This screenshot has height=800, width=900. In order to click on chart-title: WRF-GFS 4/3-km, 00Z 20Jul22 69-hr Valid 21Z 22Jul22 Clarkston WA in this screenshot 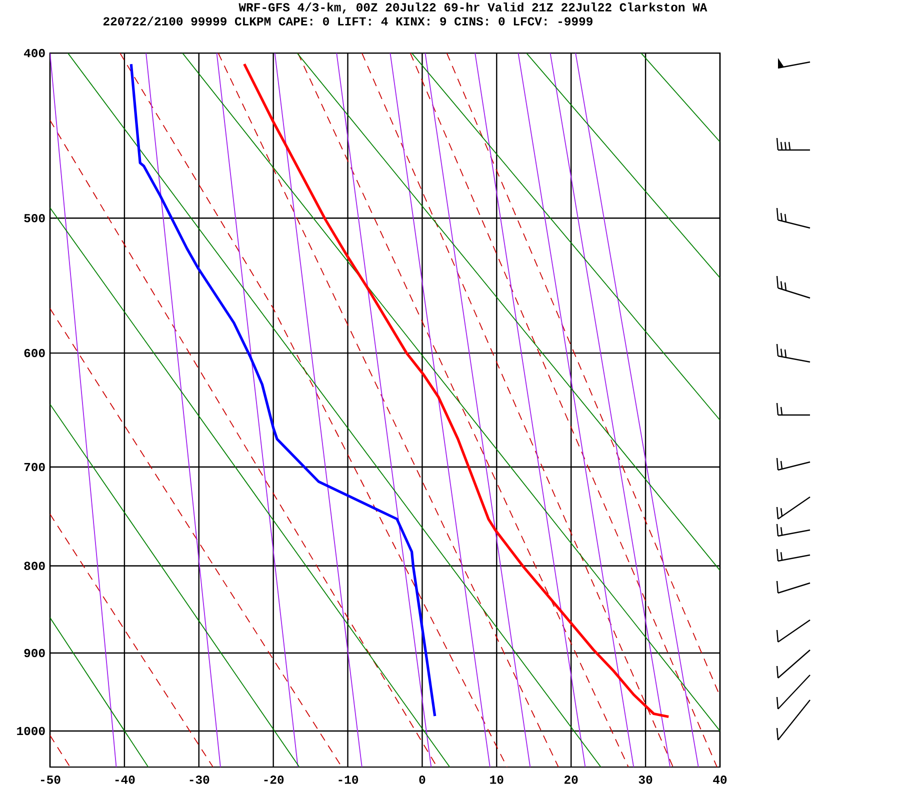, I will do `click(473, 8)`.